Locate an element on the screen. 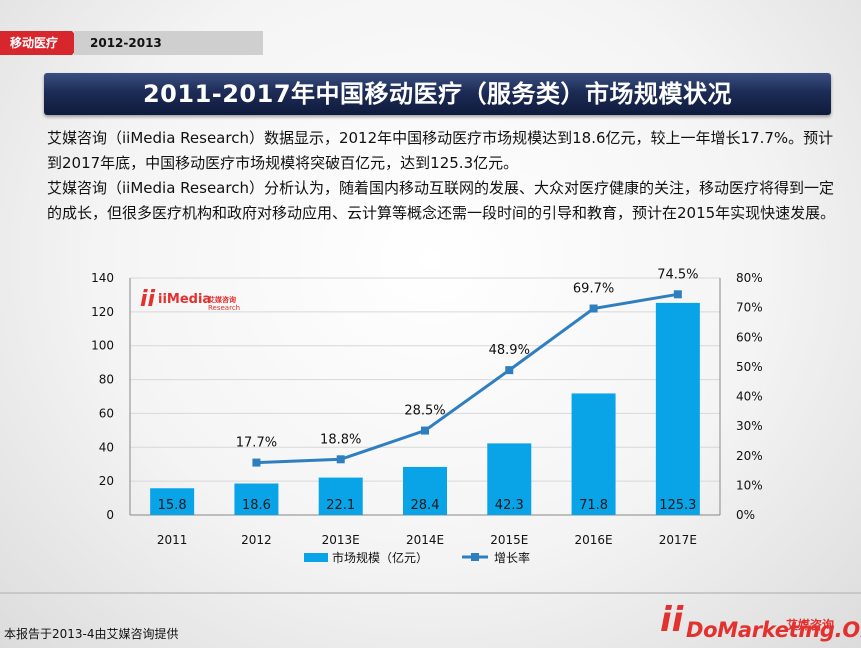  growth-line is located at coordinates (467, 378).